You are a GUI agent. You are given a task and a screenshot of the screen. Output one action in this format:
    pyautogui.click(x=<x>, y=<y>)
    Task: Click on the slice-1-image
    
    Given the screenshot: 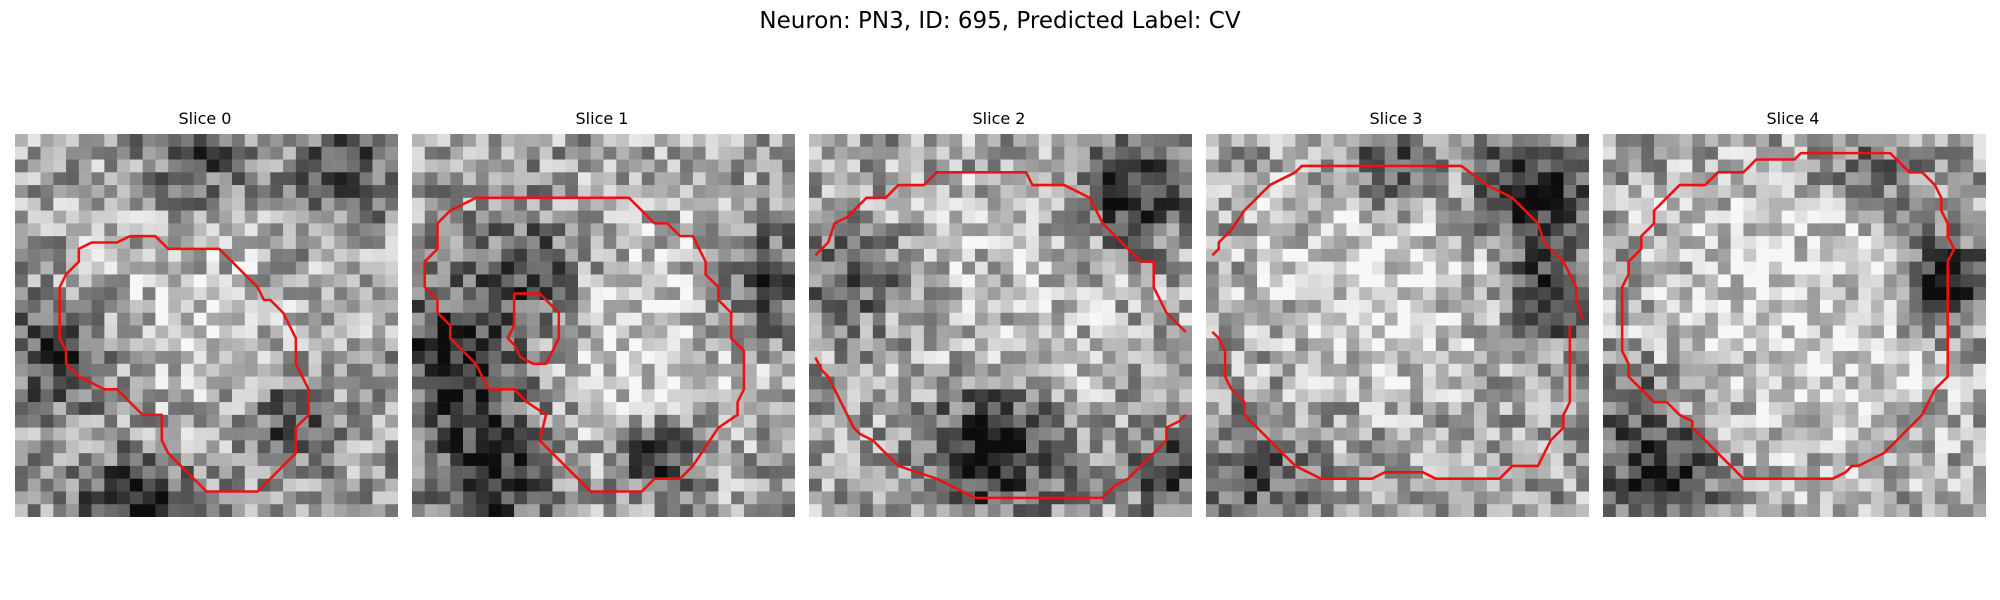 What is the action you would take?
    pyautogui.click(x=603, y=325)
    